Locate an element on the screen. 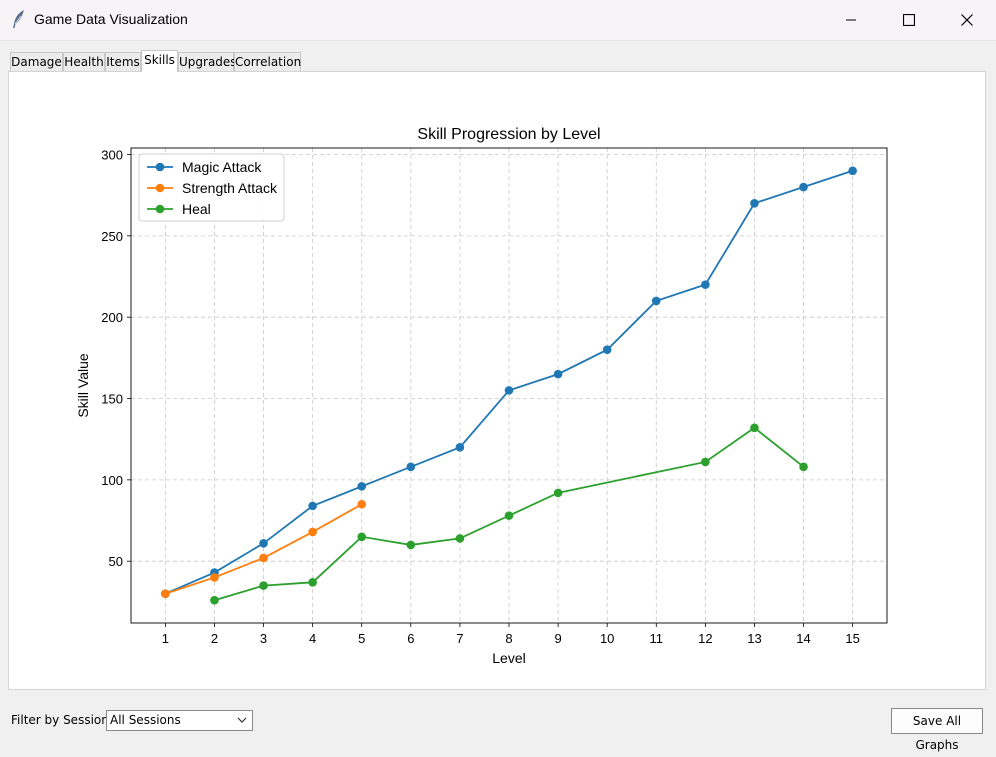  close-button is located at coordinates (967, 20).